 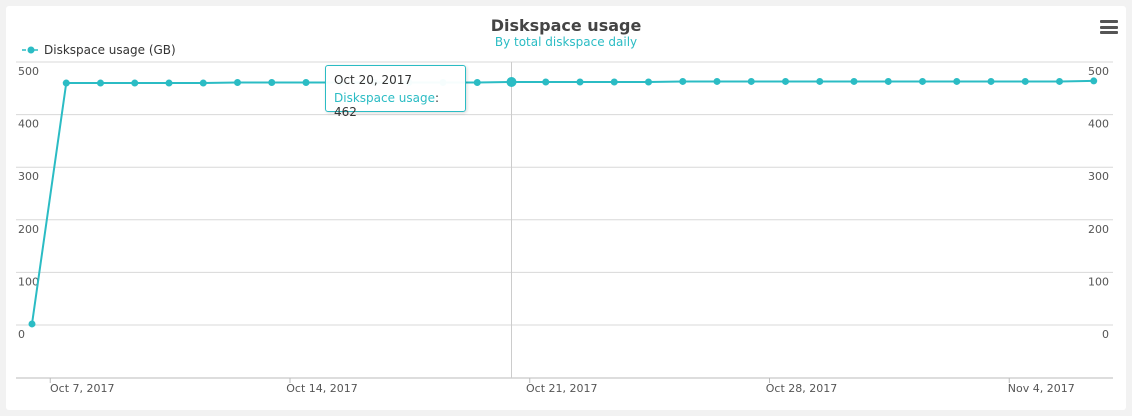 What do you see at coordinates (28, 71) in the screenshot?
I see `y-tick-label-left: 500` at bounding box center [28, 71].